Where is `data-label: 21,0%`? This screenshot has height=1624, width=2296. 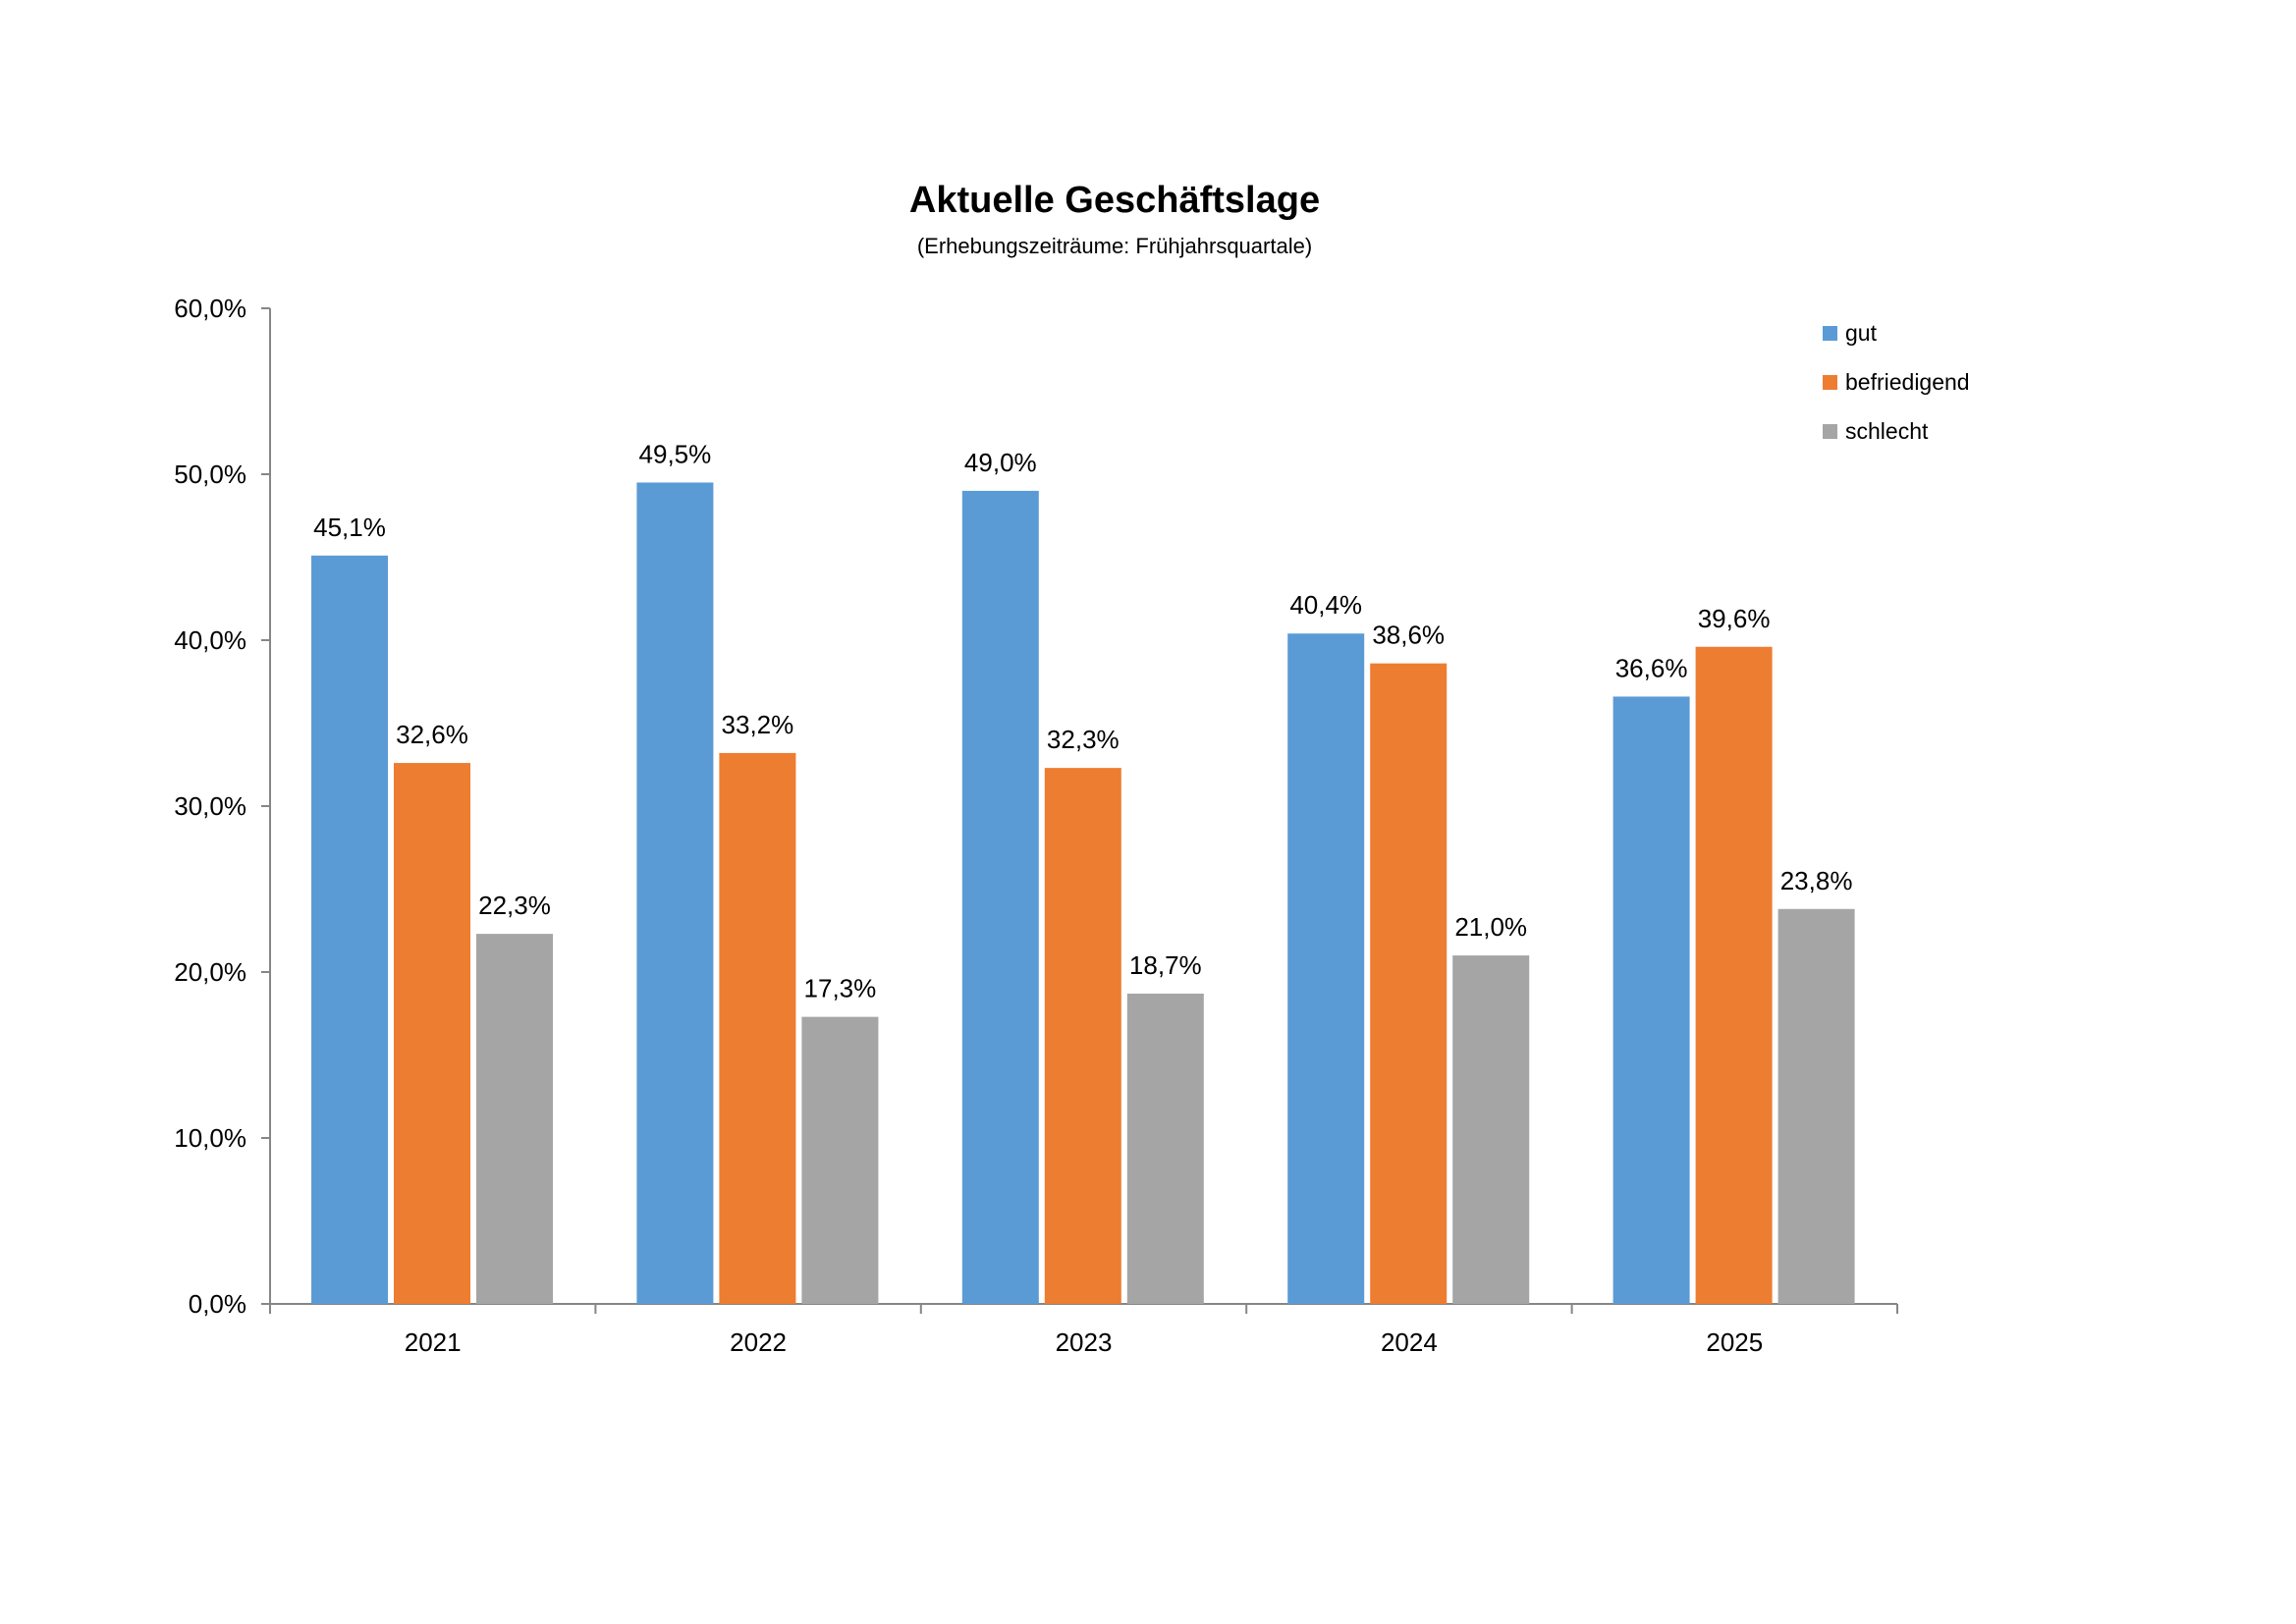 data-label: 21,0% is located at coordinates (1490, 927).